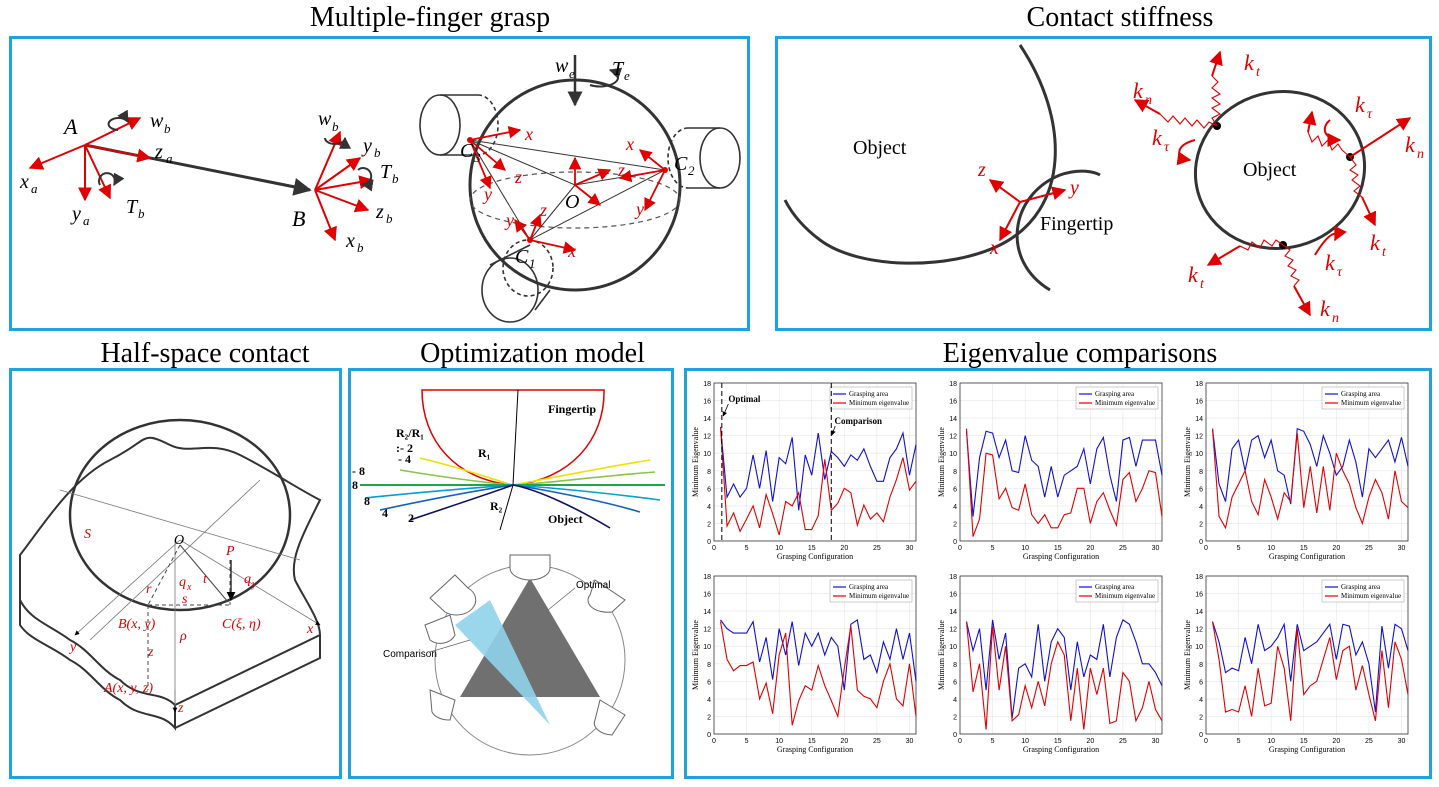 This screenshot has width=1439, height=787. I want to click on label-z-axis: z, so click(180, 708).